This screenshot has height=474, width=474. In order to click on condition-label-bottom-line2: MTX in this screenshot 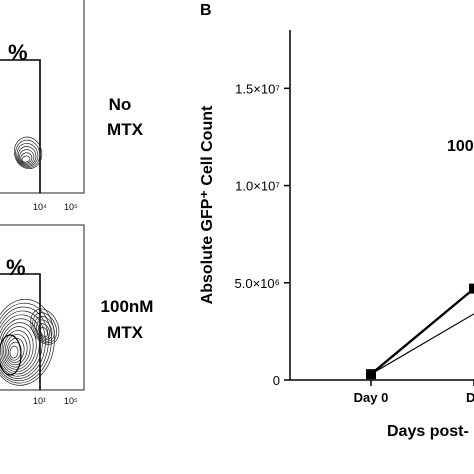, I will do `click(125, 332)`.